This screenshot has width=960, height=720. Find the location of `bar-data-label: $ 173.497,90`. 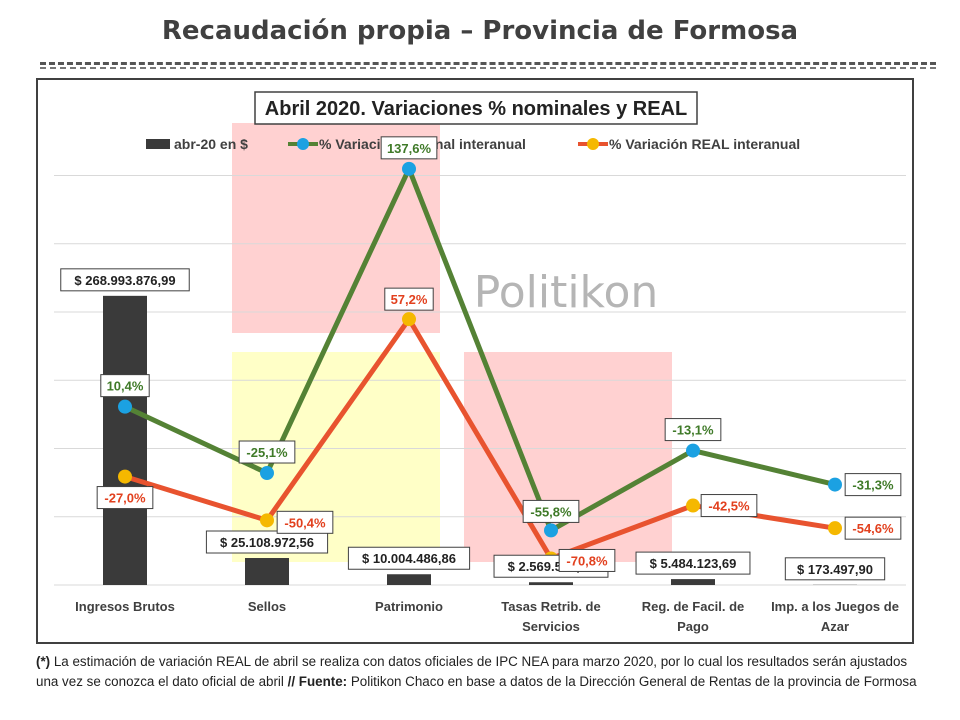

bar-data-label: $ 173.497,90 is located at coordinates (835, 569).